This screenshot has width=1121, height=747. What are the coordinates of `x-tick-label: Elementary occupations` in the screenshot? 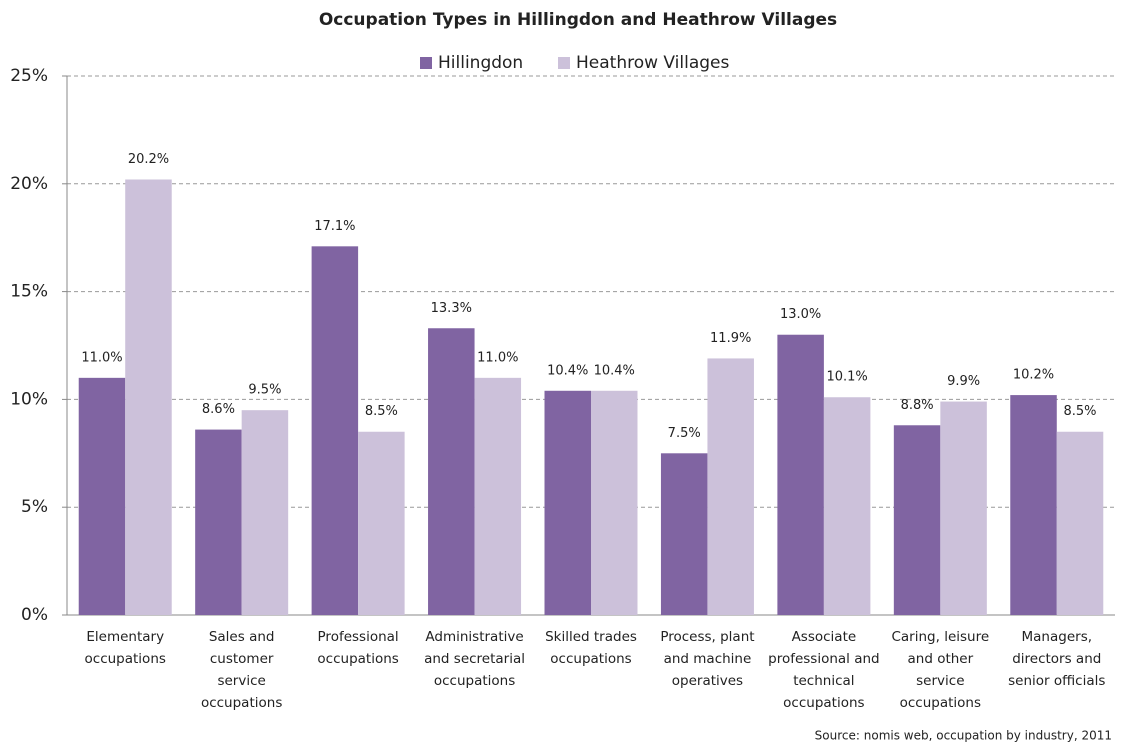 It's located at (125, 648).